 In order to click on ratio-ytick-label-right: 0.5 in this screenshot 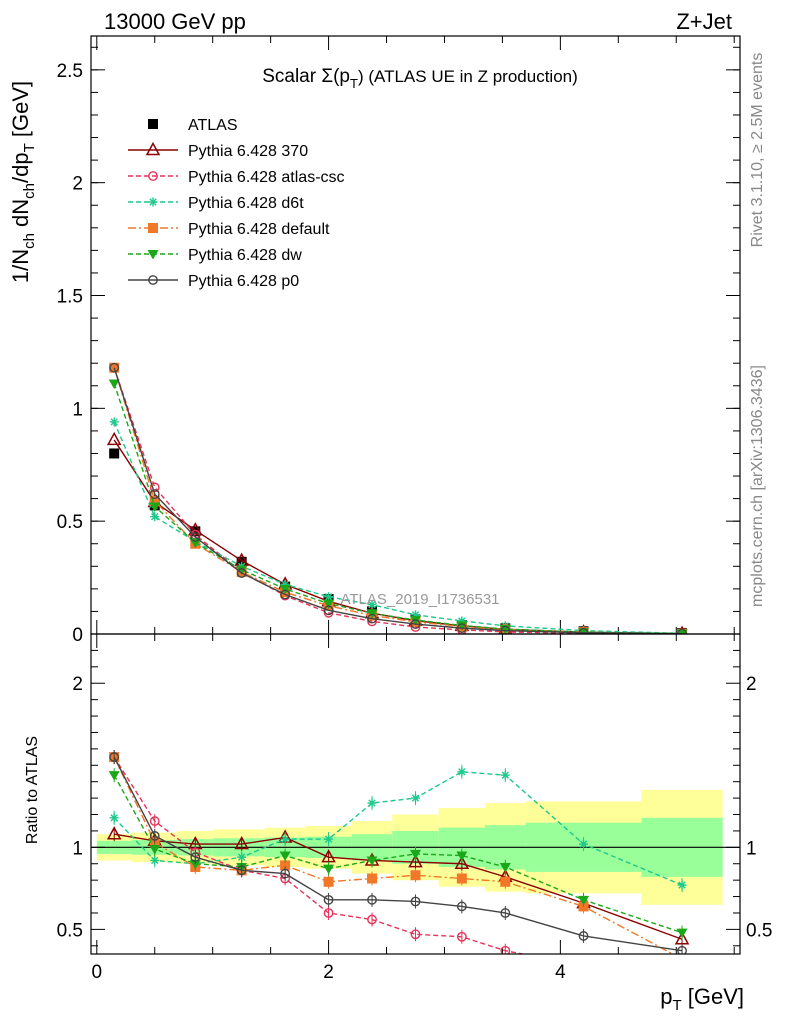, I will do `click(759, 930)`.